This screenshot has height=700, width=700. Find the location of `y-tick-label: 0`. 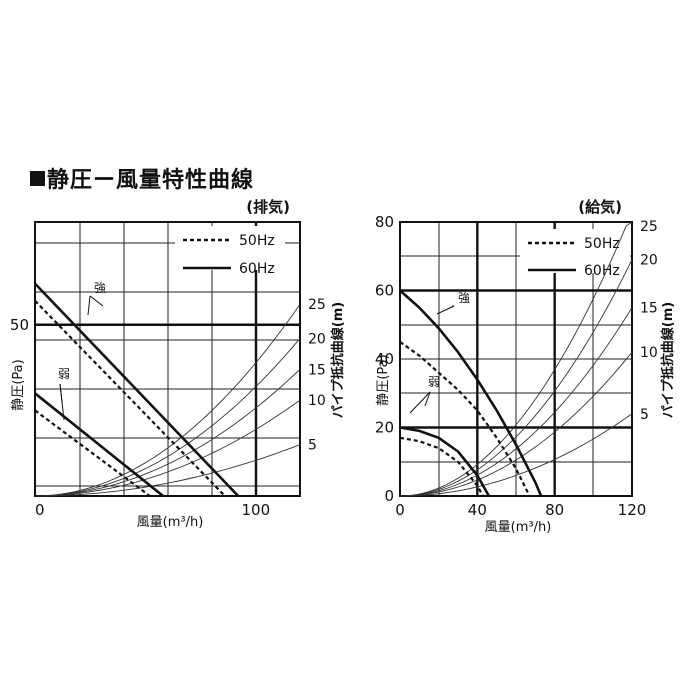

y-tick-label: 0 is located at coordinates (389, 496).